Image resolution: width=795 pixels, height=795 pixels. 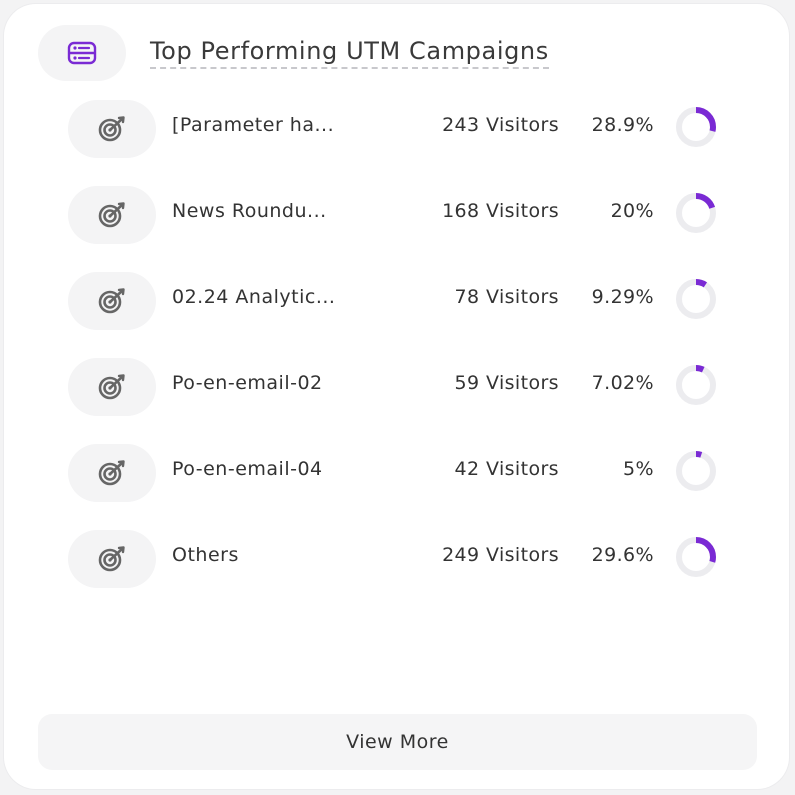 What do you see at coordinates (622, 125) in the screenshot?
I see `campaign-percent: 28.9%` at bounding box center [622, 125].